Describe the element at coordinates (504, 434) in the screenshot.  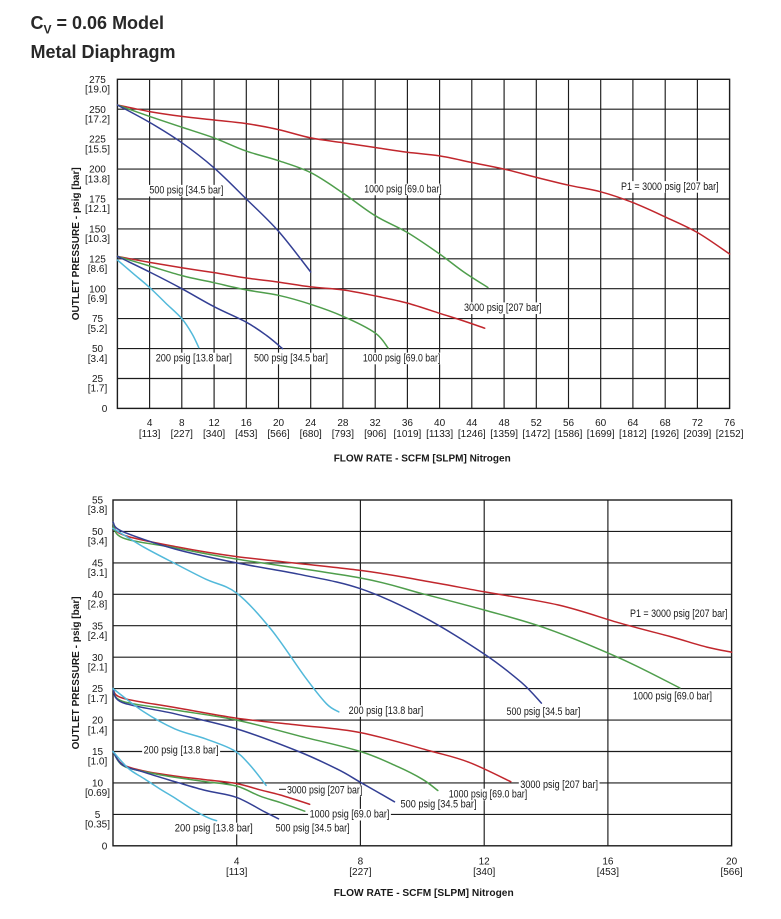
I see `svg-text: [1359]` at that location.